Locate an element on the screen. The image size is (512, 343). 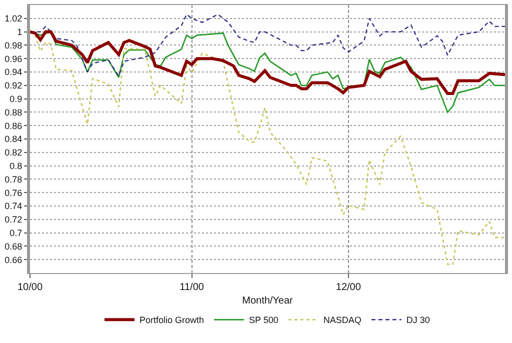
x-axis-title: Month/Year is located at coordinates (268, 301).